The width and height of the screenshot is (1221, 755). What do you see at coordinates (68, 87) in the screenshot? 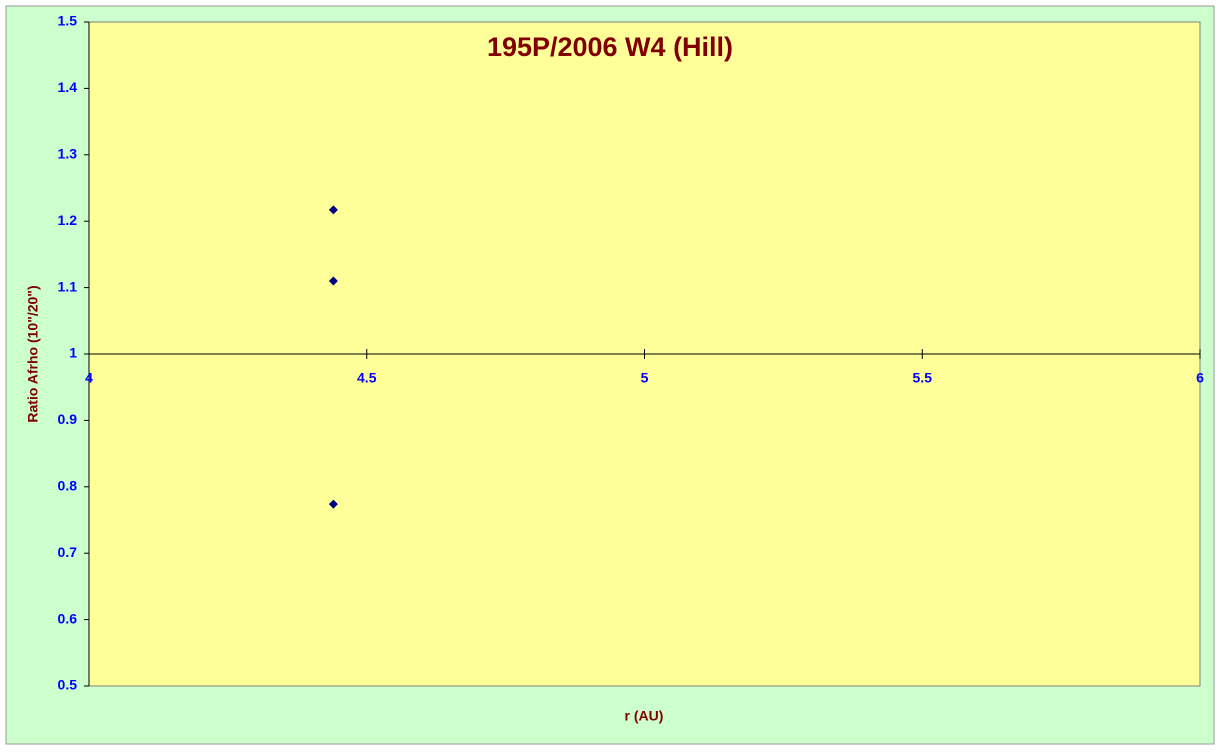
I see `y-tick-label: 1.4` at bounding box center [68, 87].